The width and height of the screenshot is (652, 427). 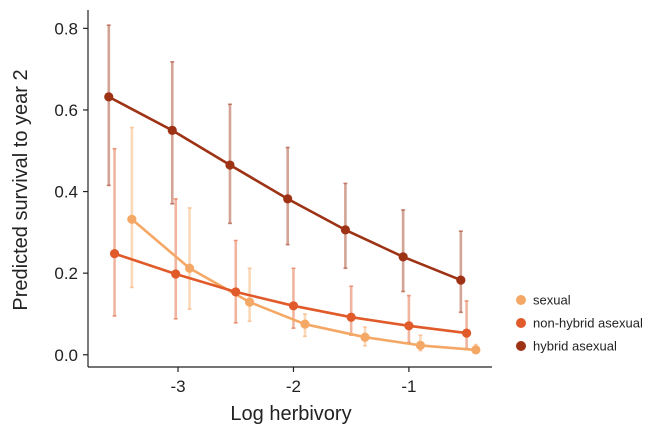 I want to click on y-tick-label: 0.6, so click(x=66, y=110).